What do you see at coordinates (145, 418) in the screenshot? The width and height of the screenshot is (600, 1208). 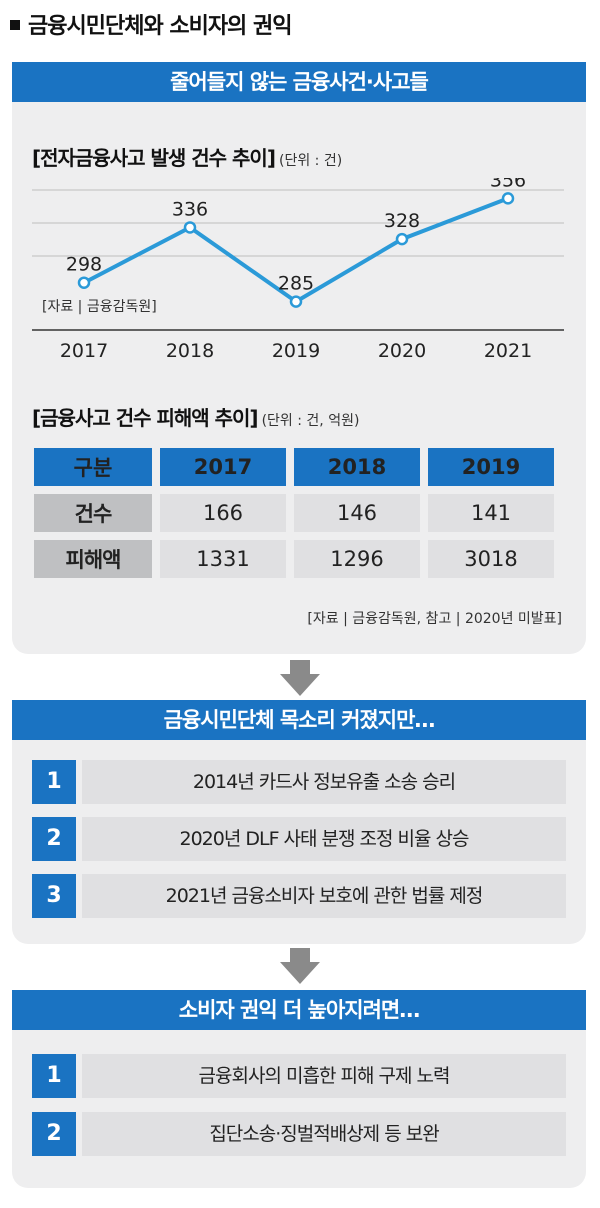 I see `table-title-text: [금융사고 건수 피해액 추이]` at bounding box center [145, 418].